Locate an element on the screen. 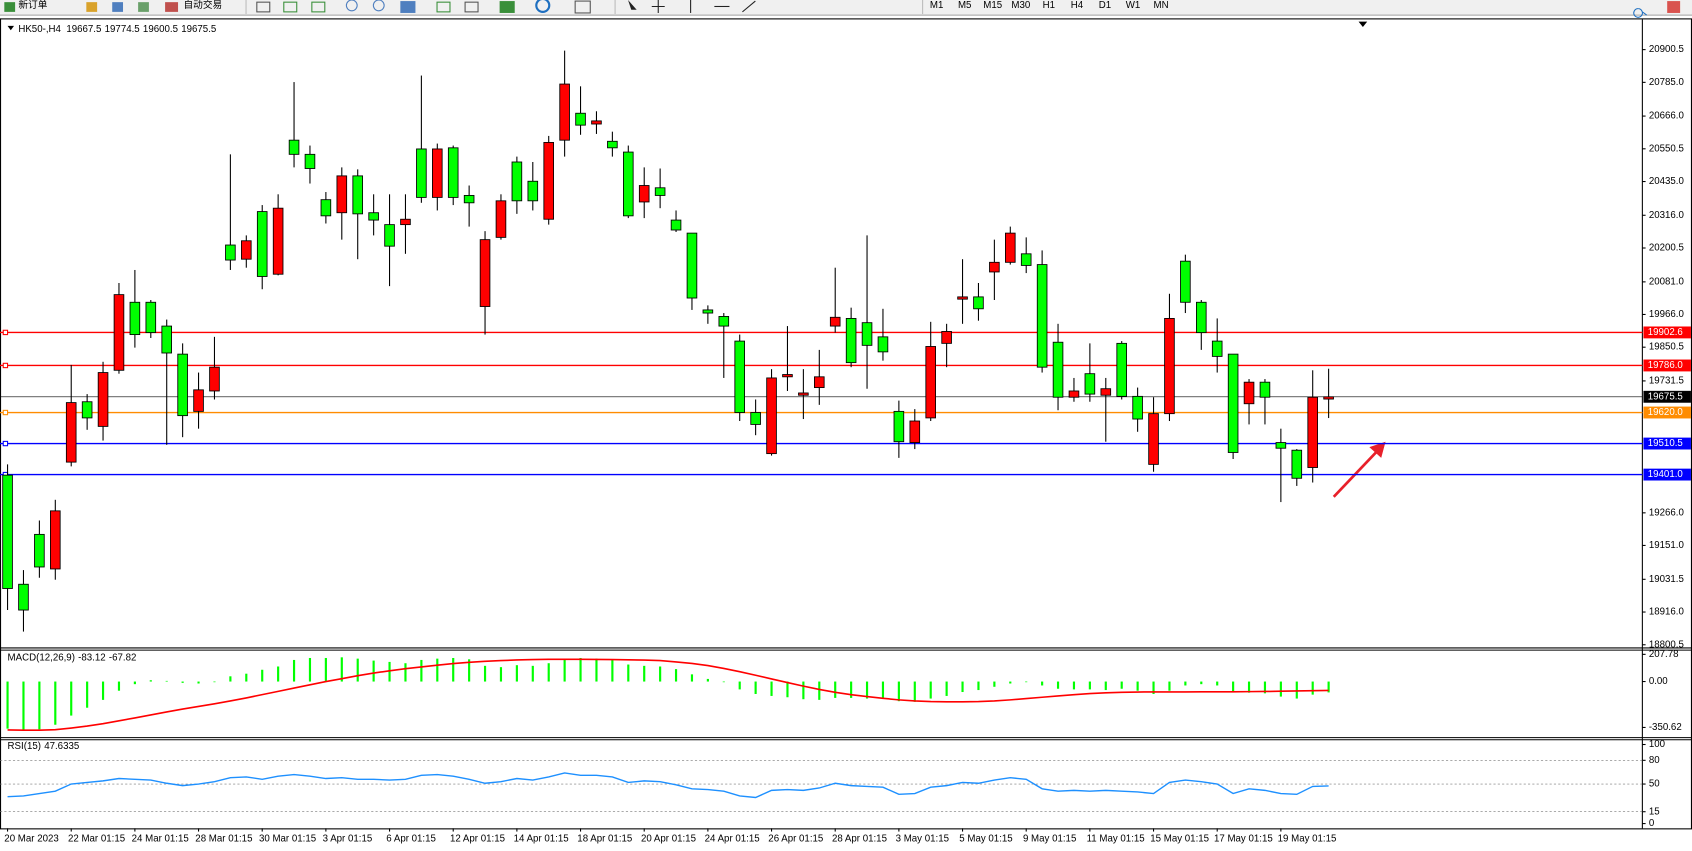  new-order-icon is located at coordinates (10, 7).